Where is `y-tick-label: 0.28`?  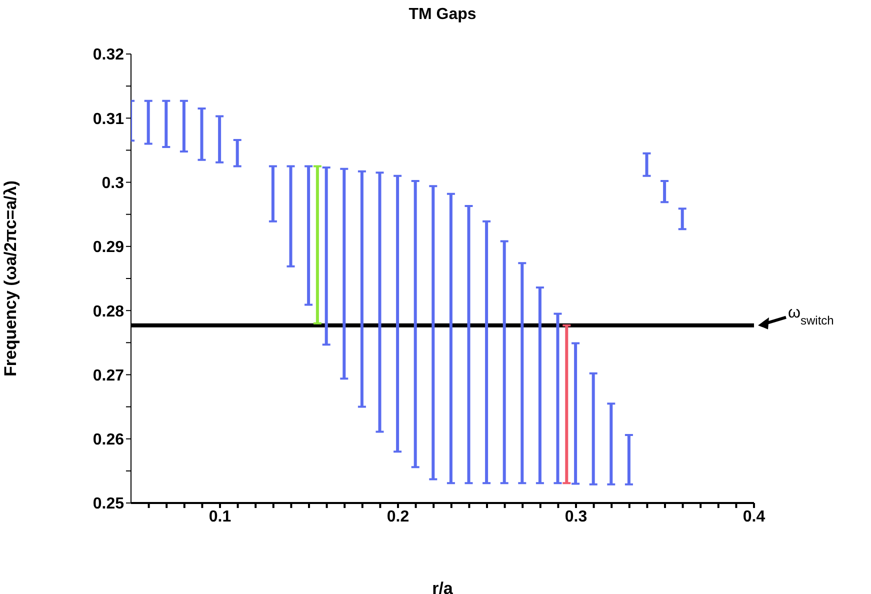 y-tick-label: 0.28 is located at coordinates (108, 311).